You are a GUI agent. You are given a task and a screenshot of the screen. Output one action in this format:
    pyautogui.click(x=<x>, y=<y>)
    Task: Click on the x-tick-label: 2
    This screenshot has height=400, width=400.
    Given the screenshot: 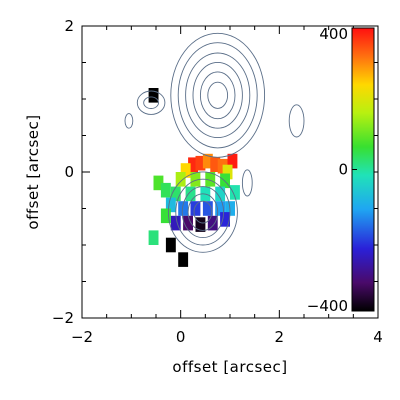 What is the action you would take?
    pyautogui.click(x=280, y=337)
    